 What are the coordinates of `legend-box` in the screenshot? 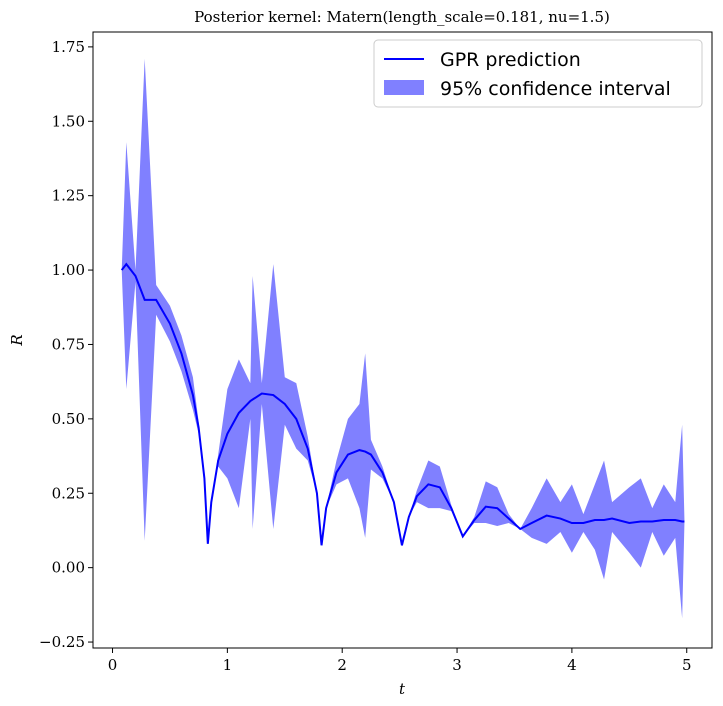 It's located at (538, 73).